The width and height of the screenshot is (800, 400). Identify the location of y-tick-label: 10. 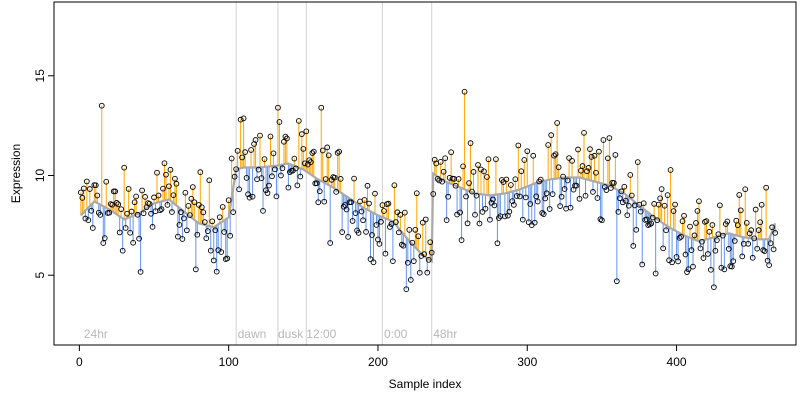
(40, 176).